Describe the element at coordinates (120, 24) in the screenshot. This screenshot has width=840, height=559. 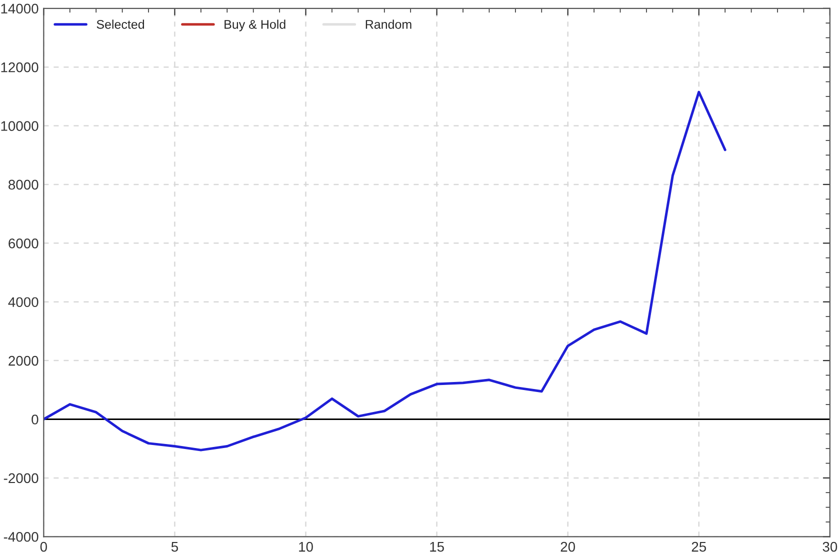
I see `legend-label: Selected` at that location.